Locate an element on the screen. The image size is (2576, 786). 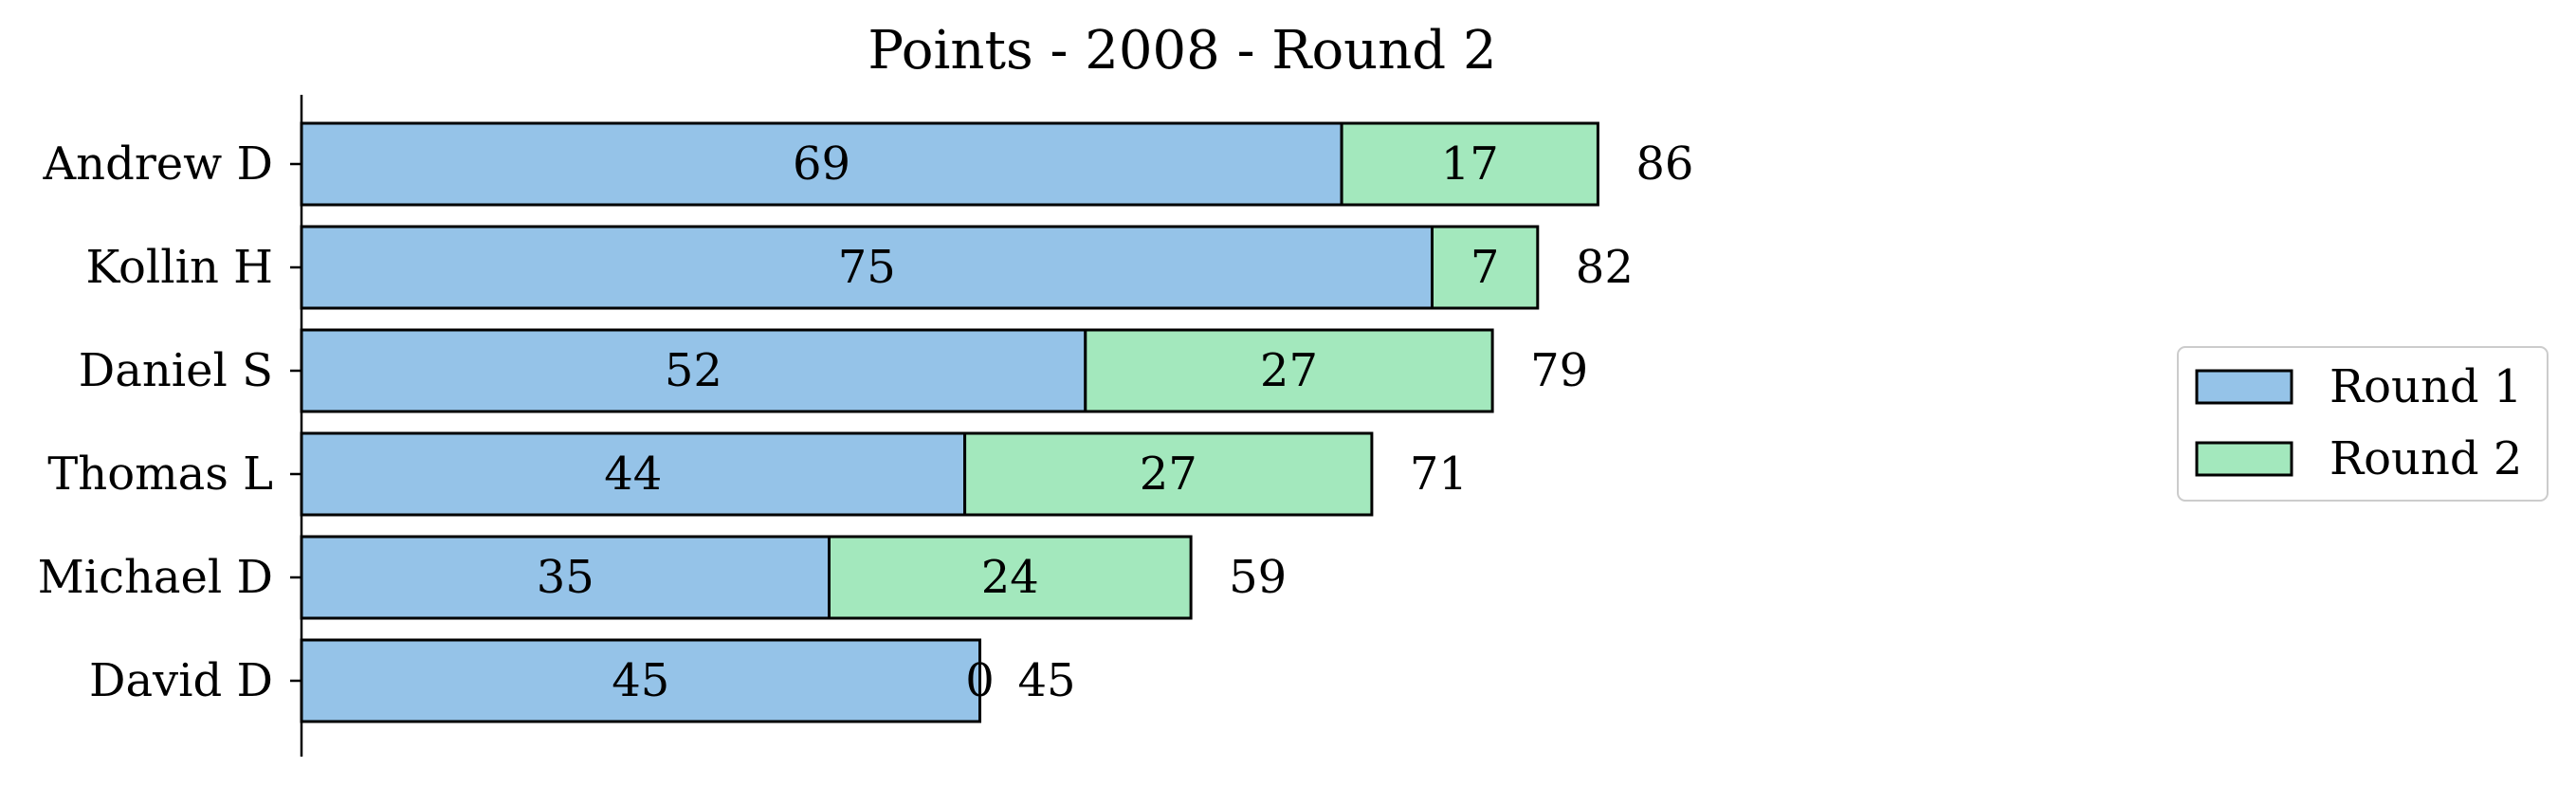
bar-value-label-round-2-thomas-l: 27 is located at coordinates (1168, 474).